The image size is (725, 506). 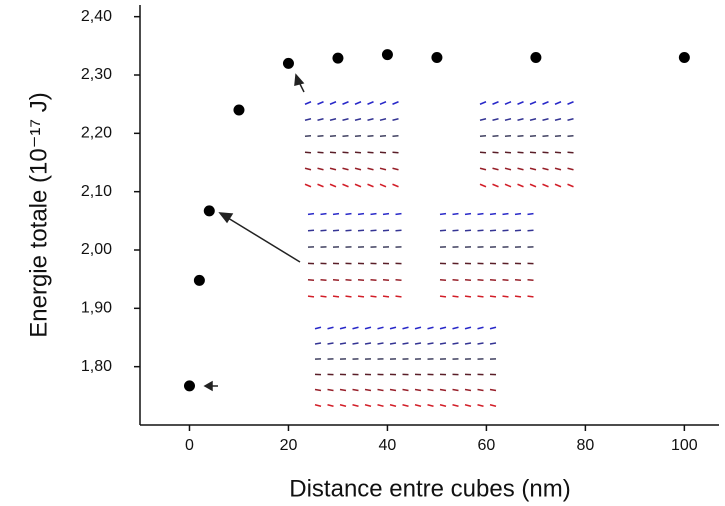 I want to click on x-tick-label: 20, so click(x=289, y=445).